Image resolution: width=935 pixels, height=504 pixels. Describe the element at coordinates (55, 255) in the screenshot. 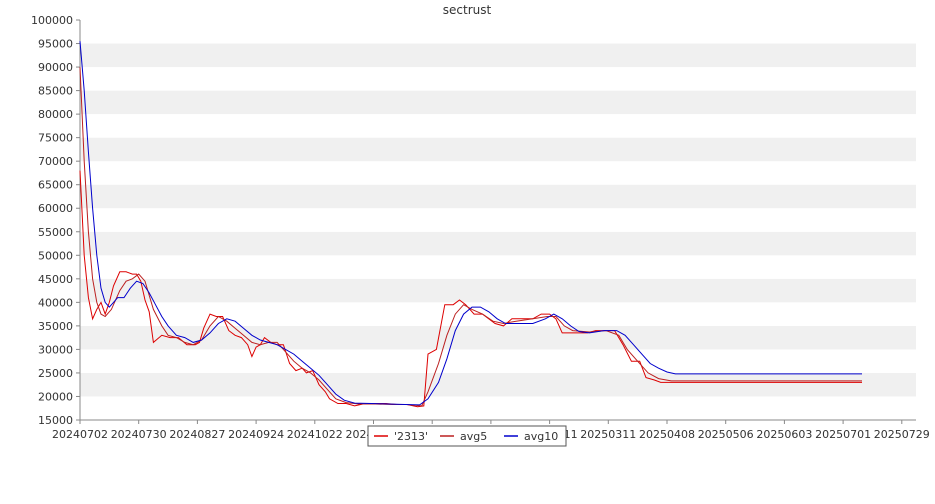

I see `y-tick-label: 50000` at that location.